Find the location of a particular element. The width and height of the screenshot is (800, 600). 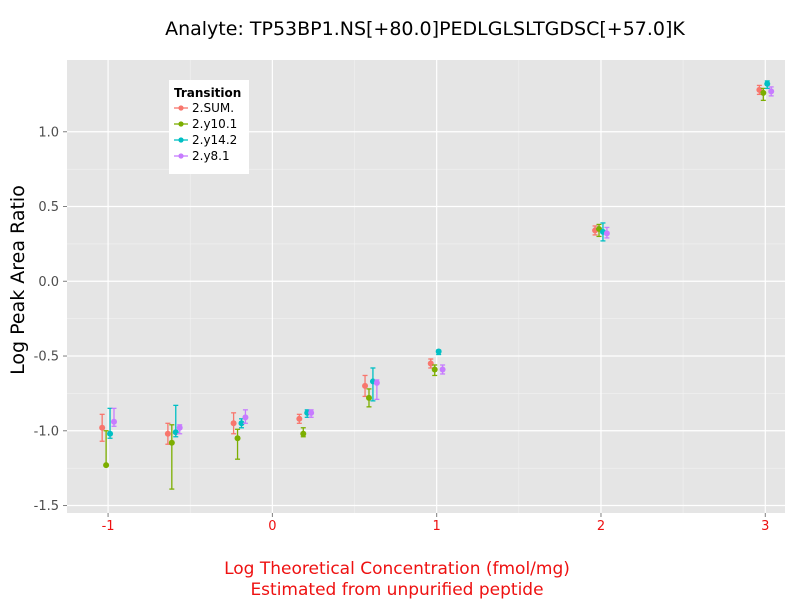

legend-items: 2.SUM. 2.y10.1 2.y14.2 2.y8.1 is located at coordinates (205, 132).